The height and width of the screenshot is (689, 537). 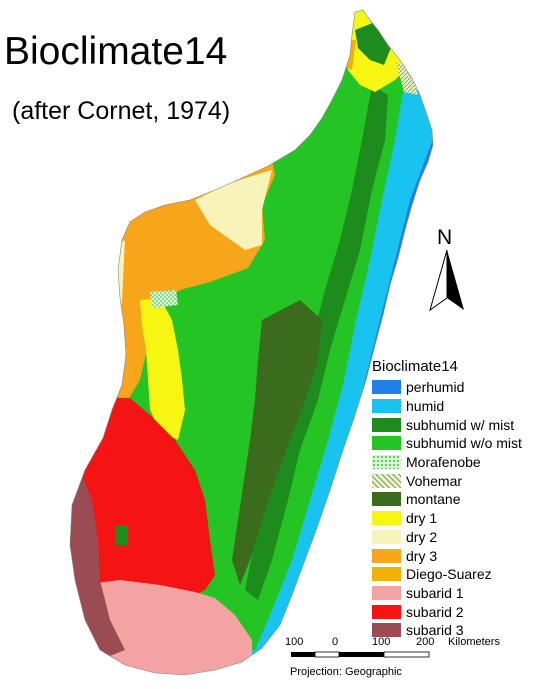 What do you see at coordinates (415, 366) in the screenshot?
I see `legend-title: Bioclimate14` at bounding box center [415, 366].